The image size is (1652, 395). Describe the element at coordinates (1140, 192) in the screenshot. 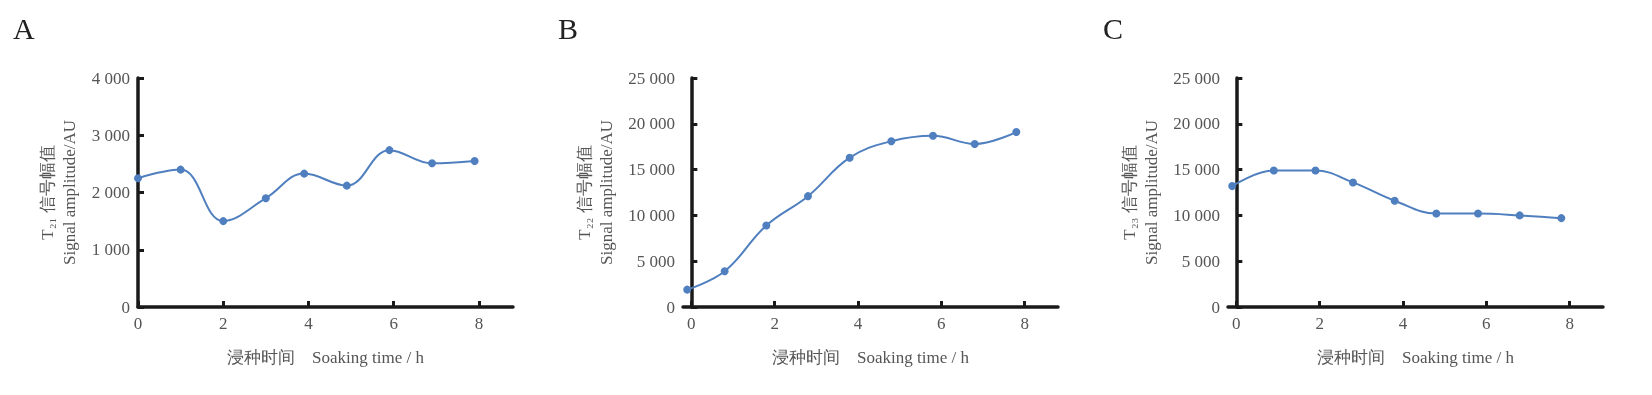

I see `y-axis-title: T₂₃ 信号幅值 Signal amplitude/AU` at that location.